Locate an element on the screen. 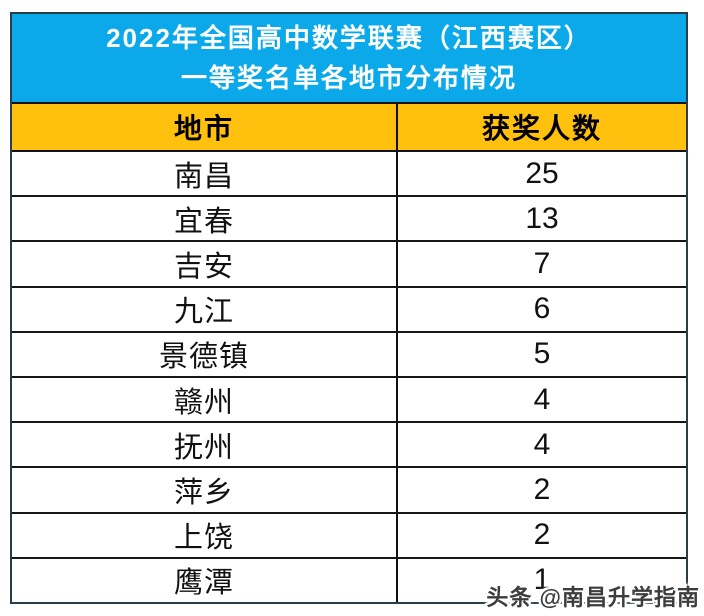 Image resolution: width=704 pixels, height=616 pixels. count-value: 7 is located at coordinates (542, 263).